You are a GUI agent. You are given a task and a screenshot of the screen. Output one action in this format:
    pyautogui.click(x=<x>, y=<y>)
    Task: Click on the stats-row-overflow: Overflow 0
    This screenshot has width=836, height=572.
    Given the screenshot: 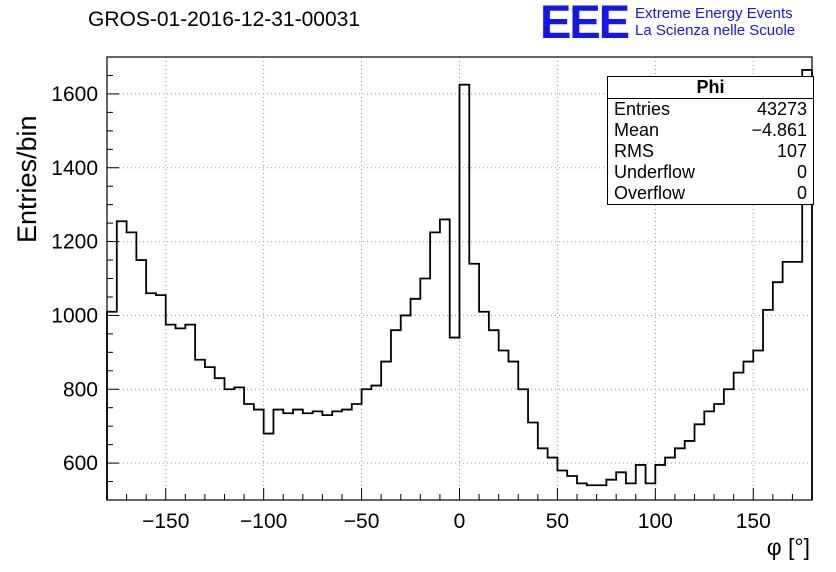 What is the action you would take?
    pyautogui.click(x=710, y=193)
    